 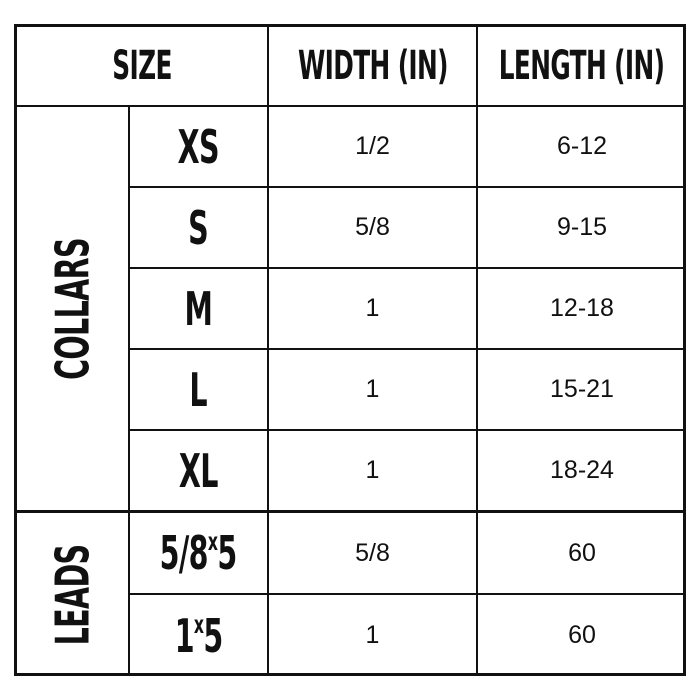 I want to click on group-label: LEADS, so click(x=72, y=594).